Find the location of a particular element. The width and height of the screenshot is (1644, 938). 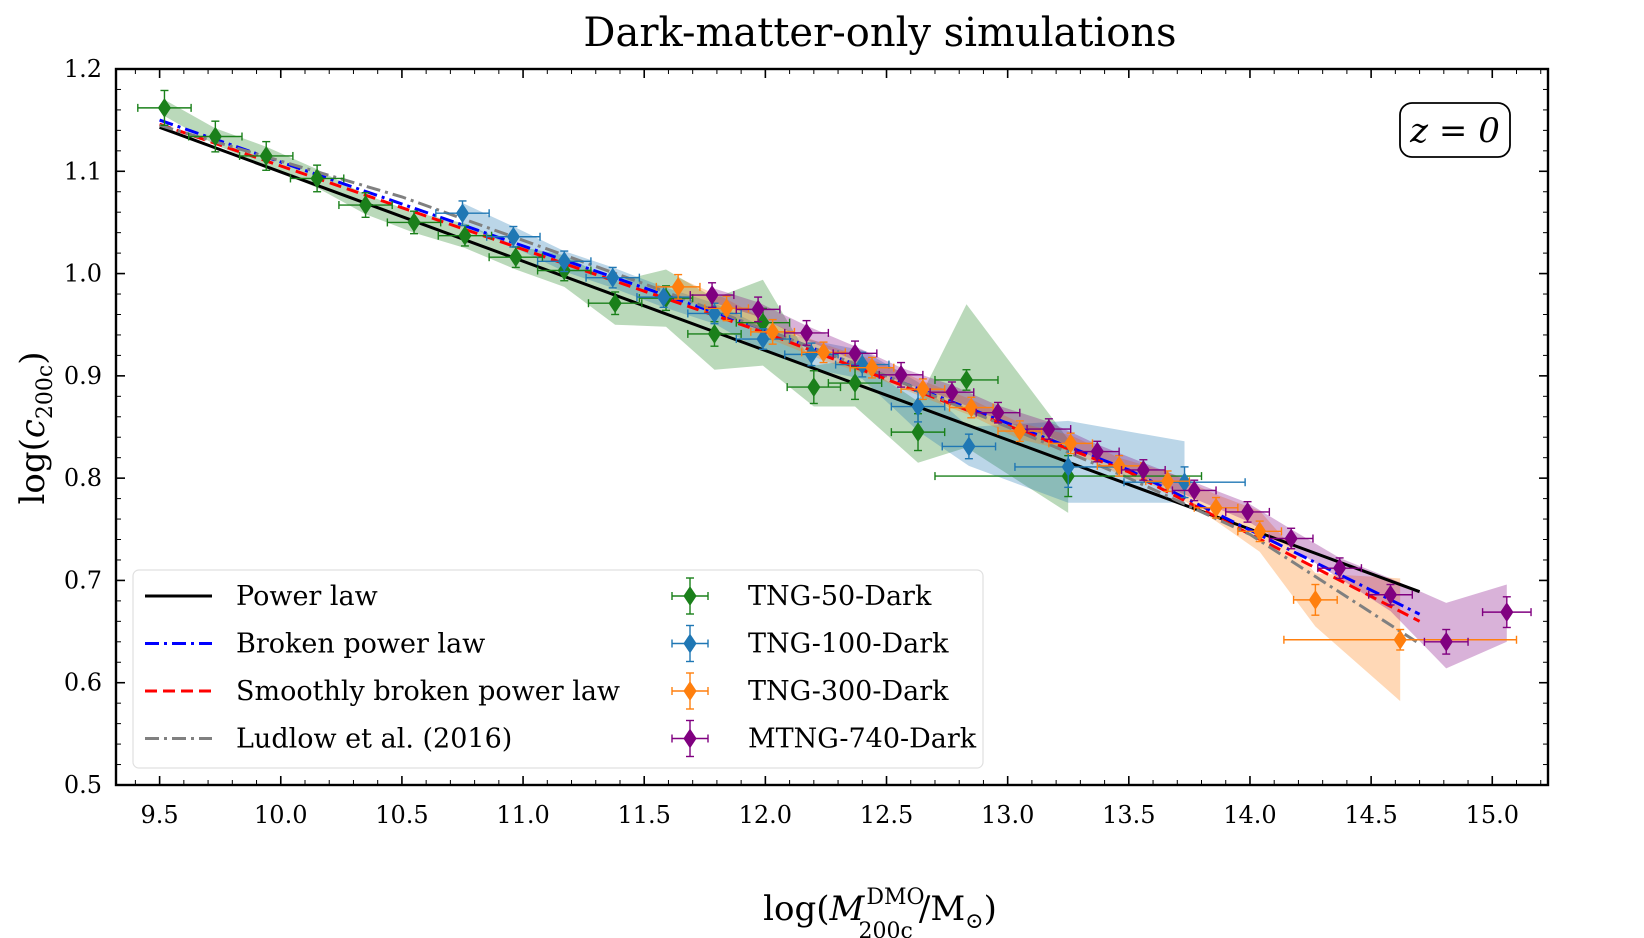

x-tick-label: 14.0 is located at coordinates (1249, 815).